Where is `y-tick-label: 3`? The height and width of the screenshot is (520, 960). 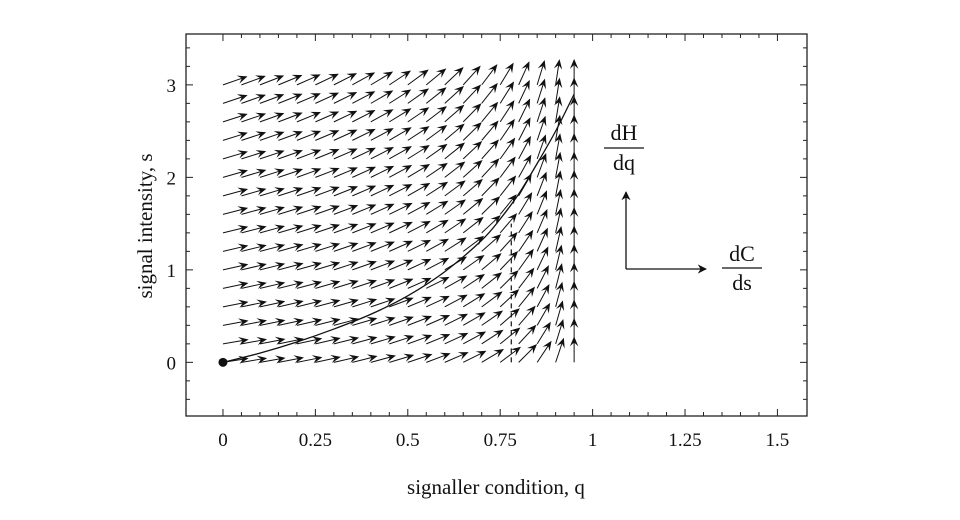
y-tick-label: 3 is located at coordinates (172, 86).